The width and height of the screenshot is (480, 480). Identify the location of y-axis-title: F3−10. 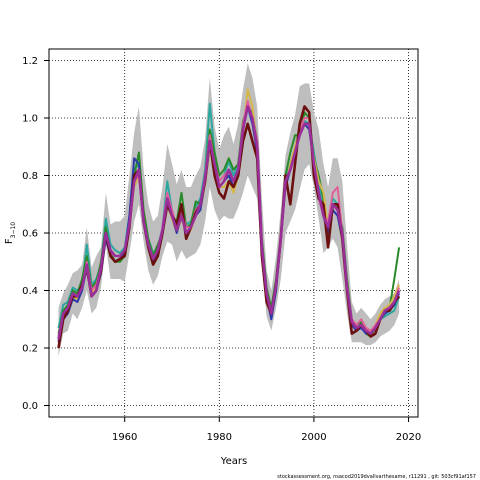
(10, 233).